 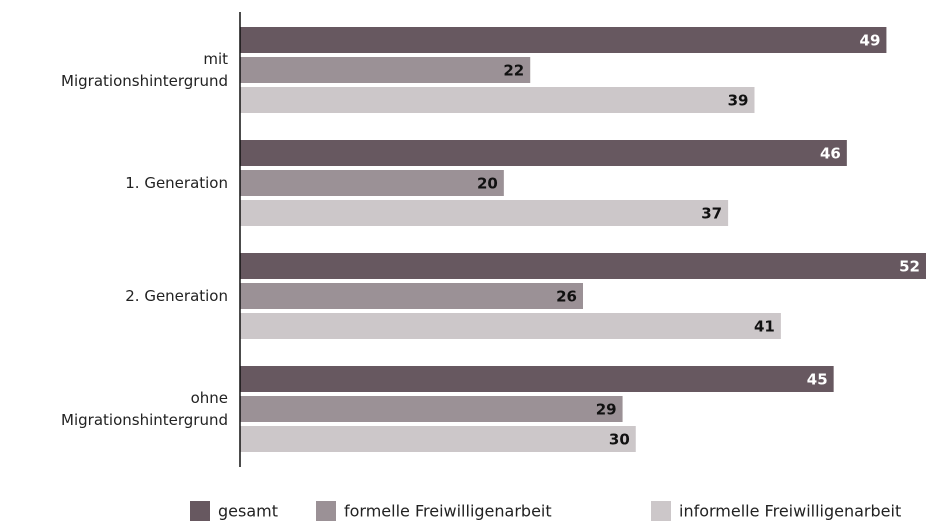 I want to click on data-label: 20, so click(x=487, y=184).